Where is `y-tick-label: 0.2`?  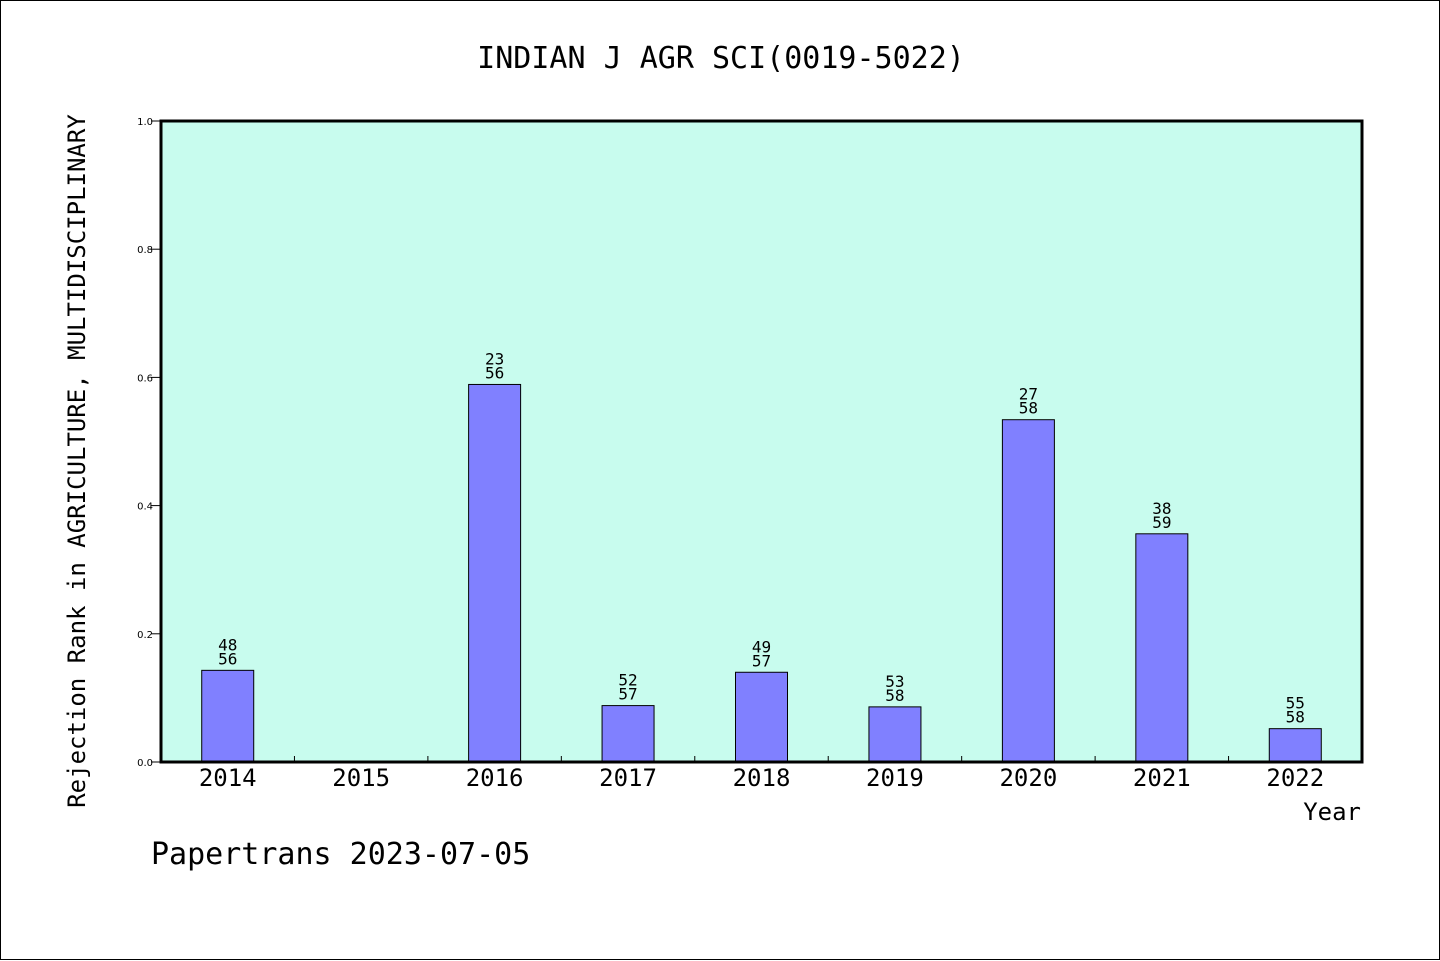 y-tick-label: 0.2 is located at coordinates (145, 635).